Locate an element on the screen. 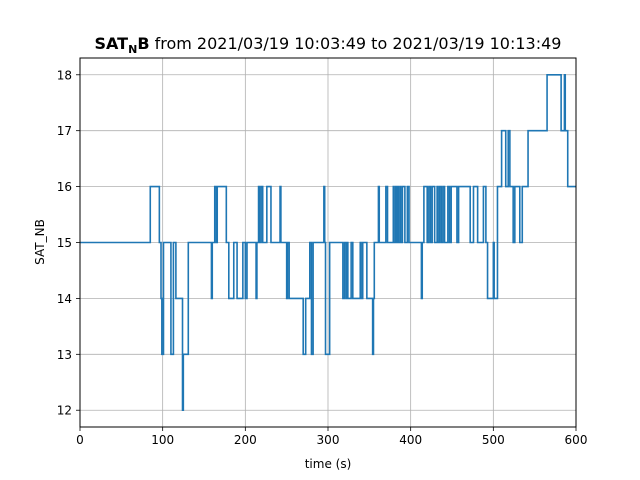  x-axis-ticks: 0 100 200 300 400 500 600 is located at coordinates (331, 437).